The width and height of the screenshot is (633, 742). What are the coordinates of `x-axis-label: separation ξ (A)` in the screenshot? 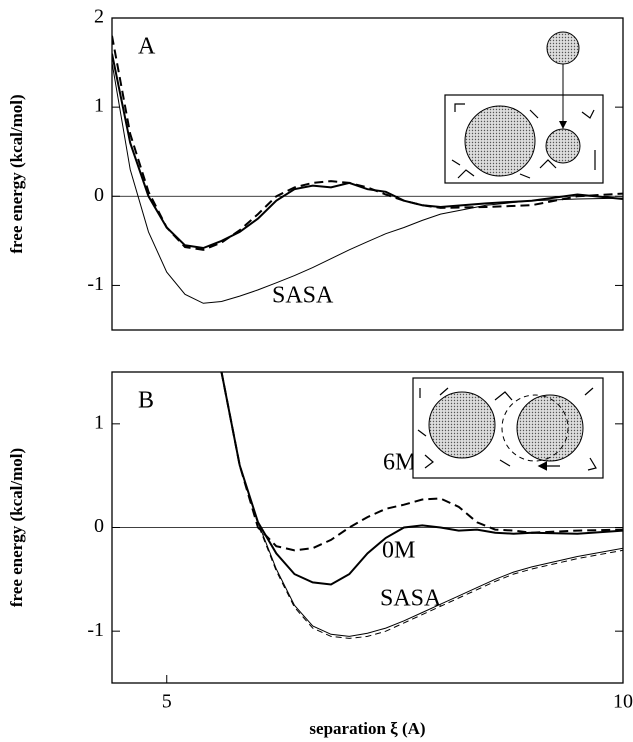 It's located at (367, 728).